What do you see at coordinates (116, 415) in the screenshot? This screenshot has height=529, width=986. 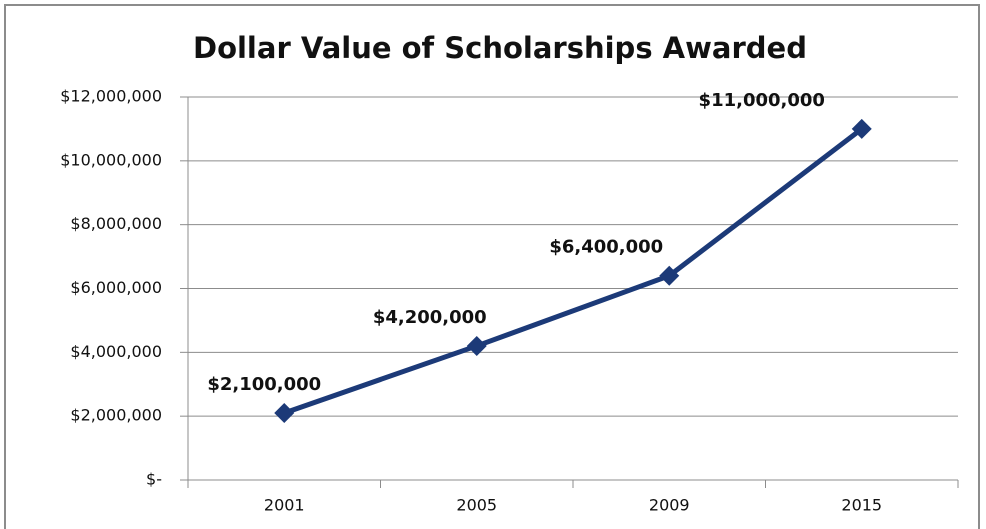 I see `y-tick-label: $2,000,000` at bounding box center [116, 415].